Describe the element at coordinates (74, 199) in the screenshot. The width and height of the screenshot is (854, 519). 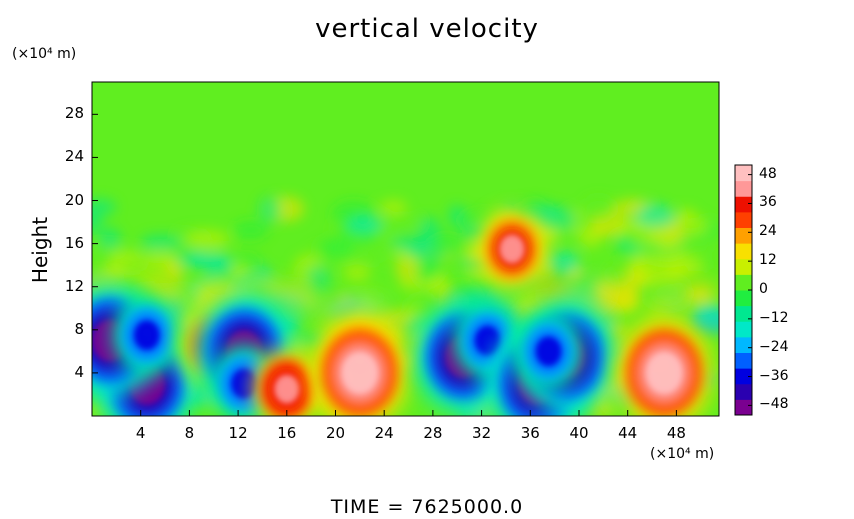
I see `y-tick-label: 20` at that location.